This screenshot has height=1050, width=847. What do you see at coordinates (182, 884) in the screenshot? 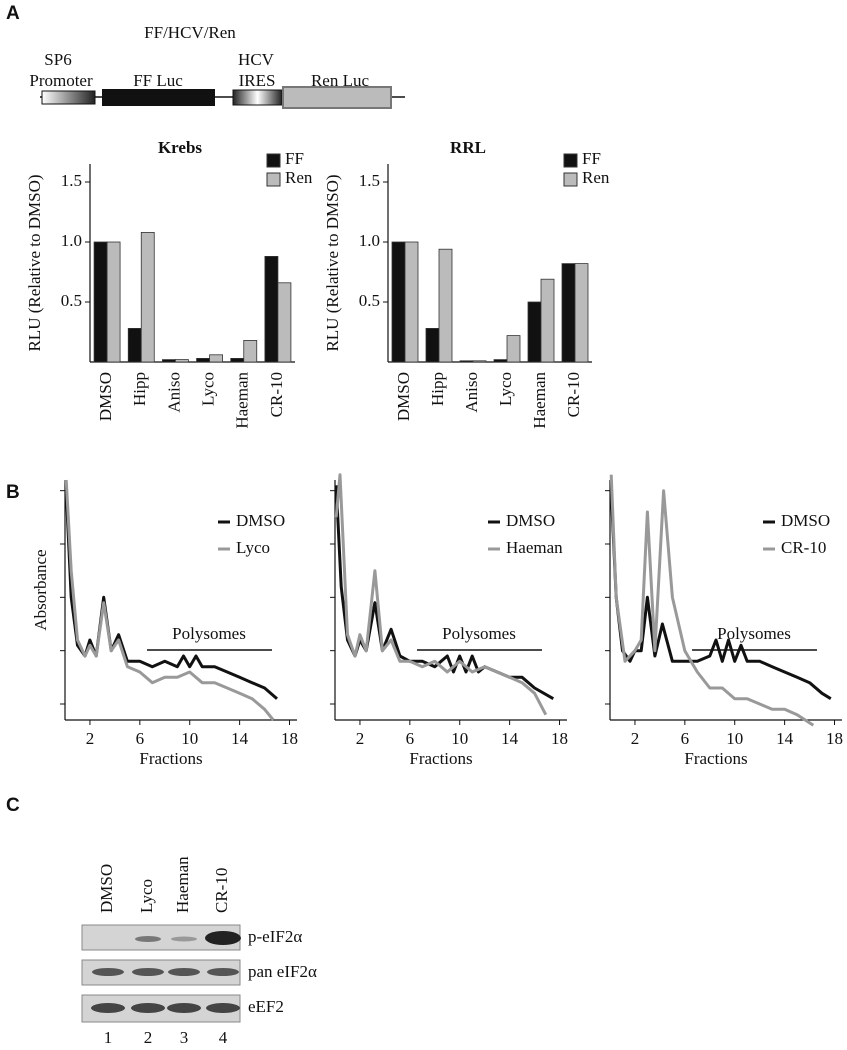
I see `lane-label: Haeman` at bounding box center [182, 884].